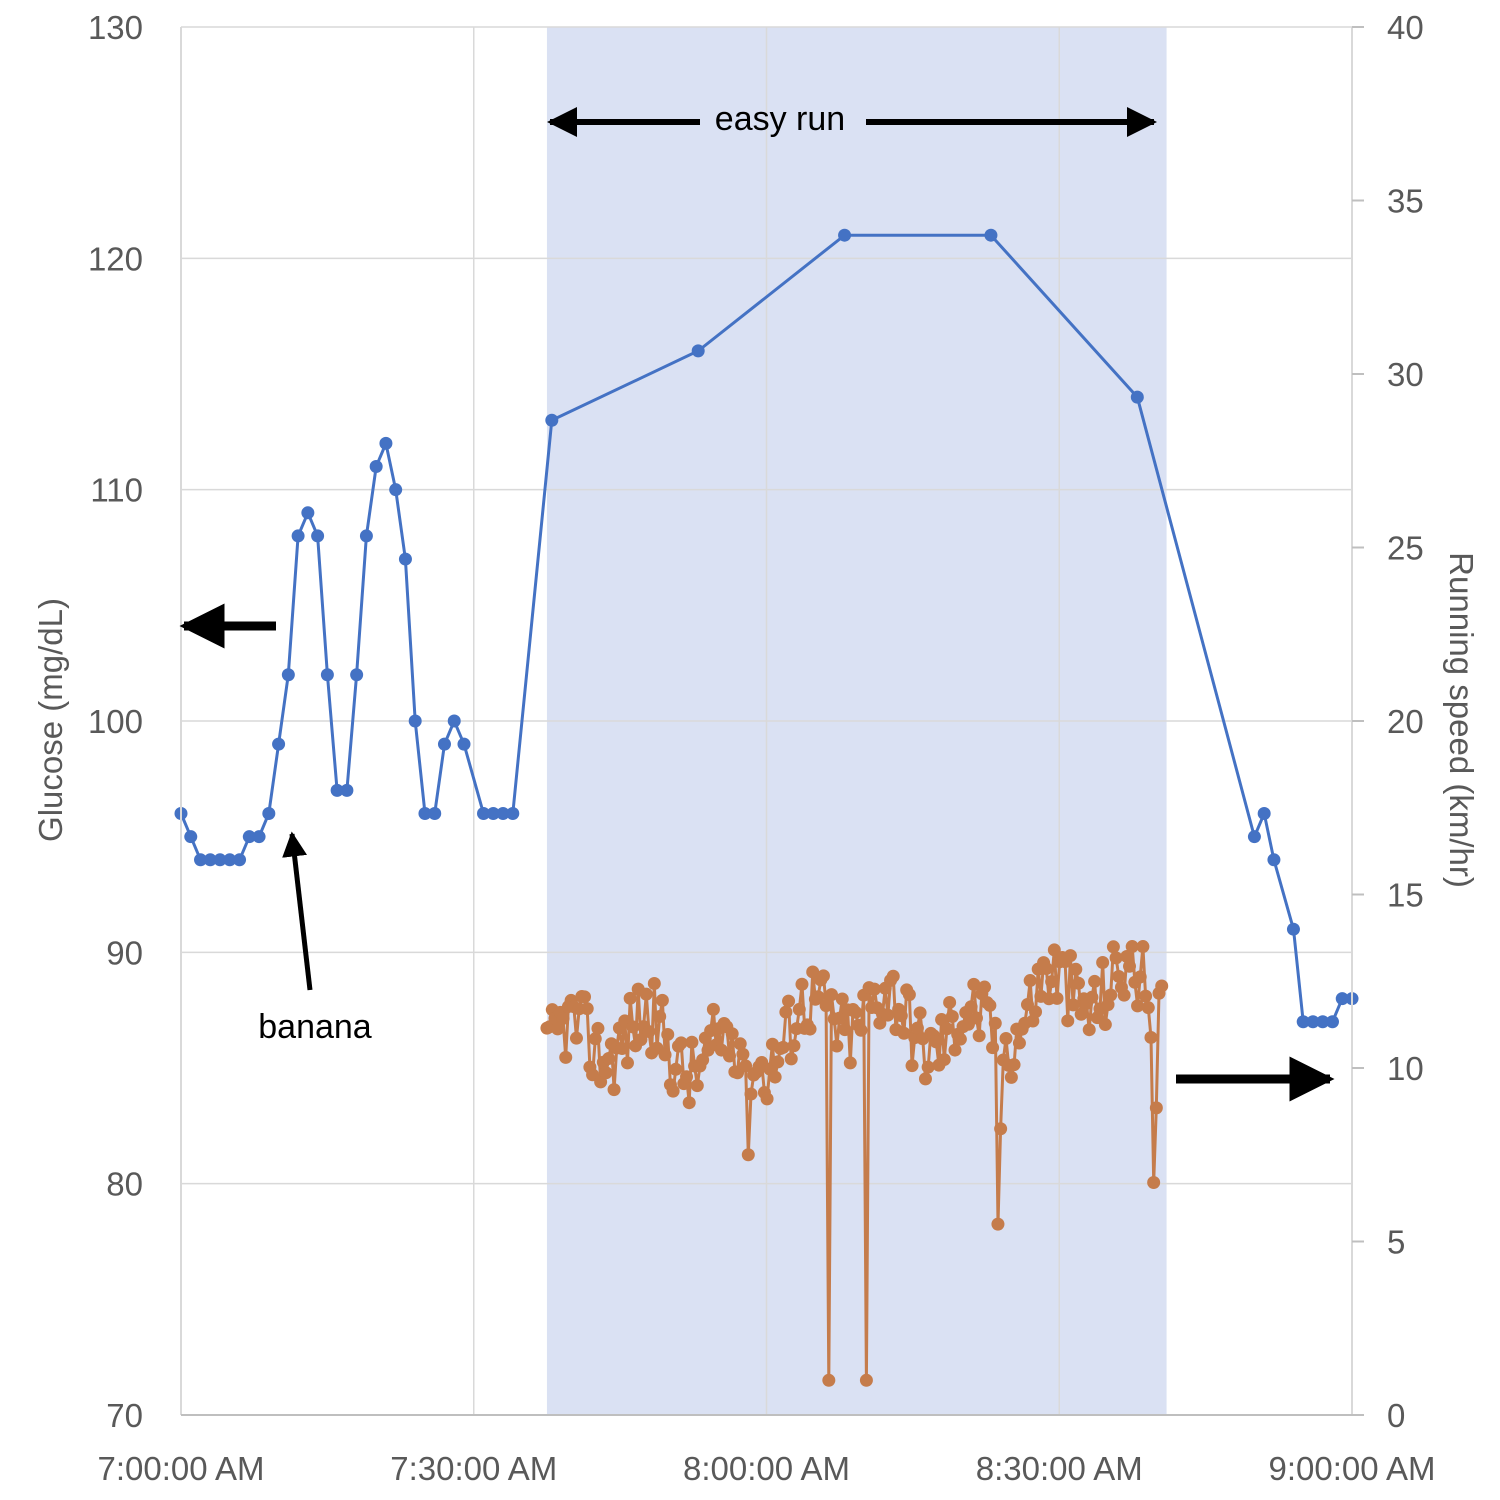 The width and height of the screenshot is (1500, 1500). Describe the element at coordinates (852, 119) in the screenshot. I see `easy-run-annotation: easy run` at that location.